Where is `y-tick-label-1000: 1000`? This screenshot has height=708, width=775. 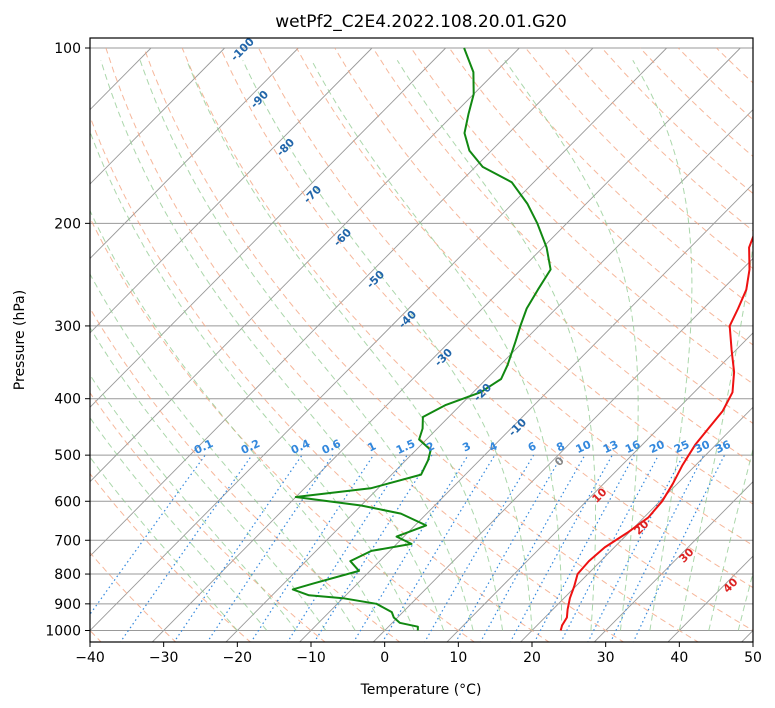
y-tick-label-1000: 1000 is located at coordinates (63, 632).